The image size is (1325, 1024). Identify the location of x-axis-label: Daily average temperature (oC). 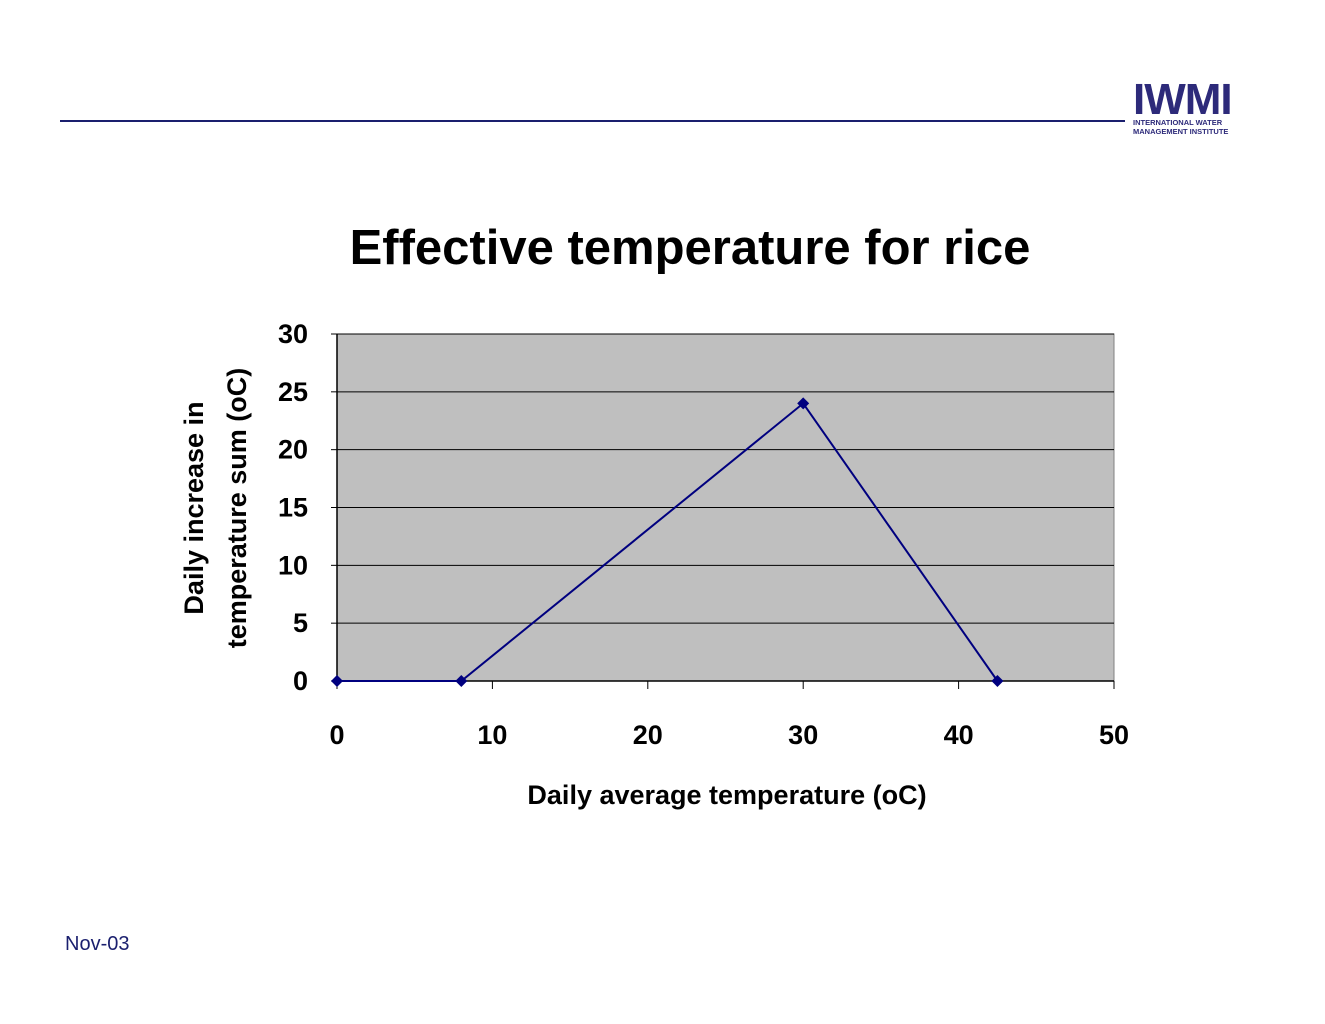
(726, 795).